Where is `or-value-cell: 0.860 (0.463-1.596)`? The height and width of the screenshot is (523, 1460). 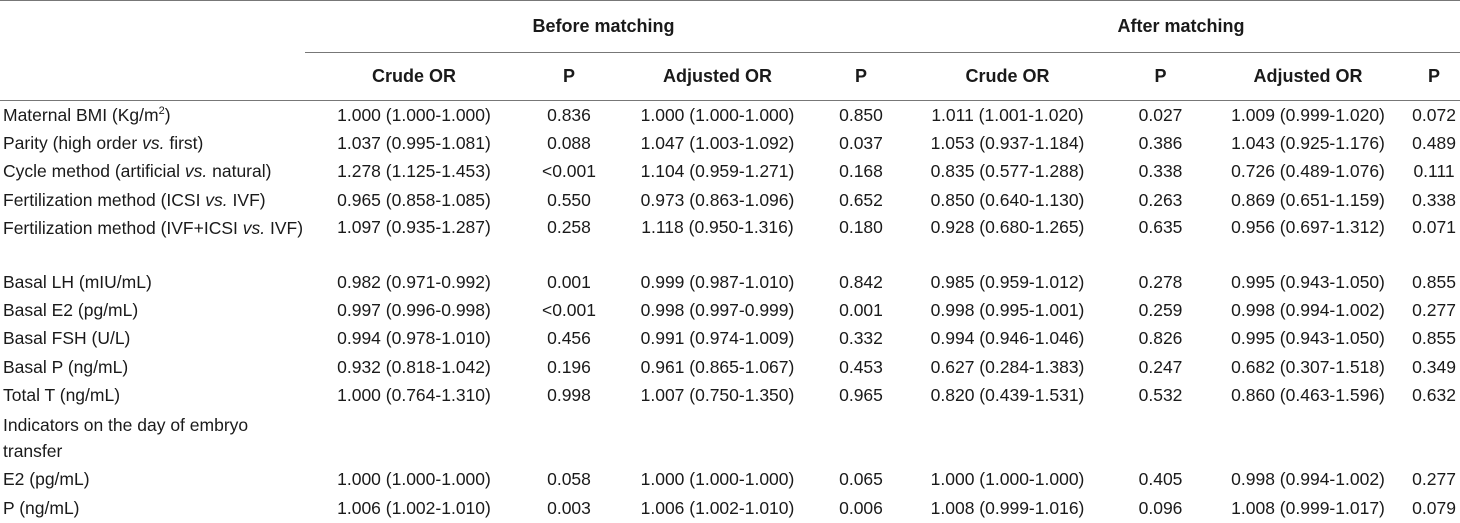
or-value-cell: 0.860 (0.463-1.596) is located at coordinates (1308, 395).